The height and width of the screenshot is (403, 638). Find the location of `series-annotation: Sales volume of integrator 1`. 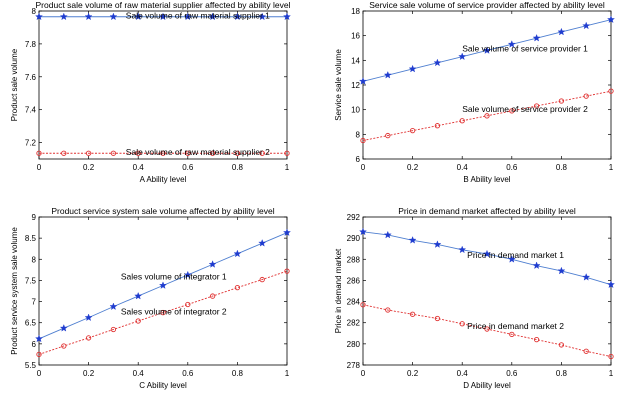

series-annotation: Sales volume of integrator 1 is located at coordinates (174, 277).